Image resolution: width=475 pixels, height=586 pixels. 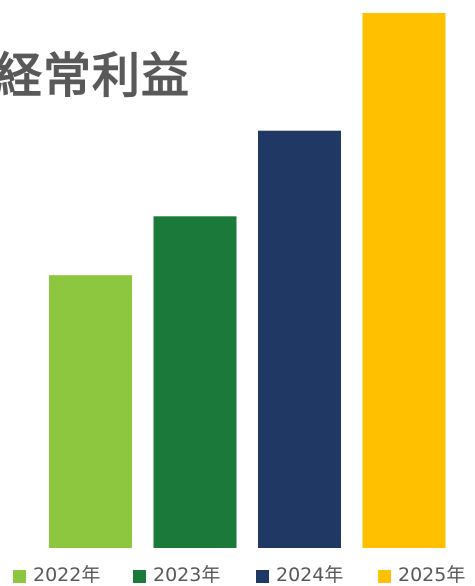 I want to click on legend-label: 2025年, so click(x=432, y=575).